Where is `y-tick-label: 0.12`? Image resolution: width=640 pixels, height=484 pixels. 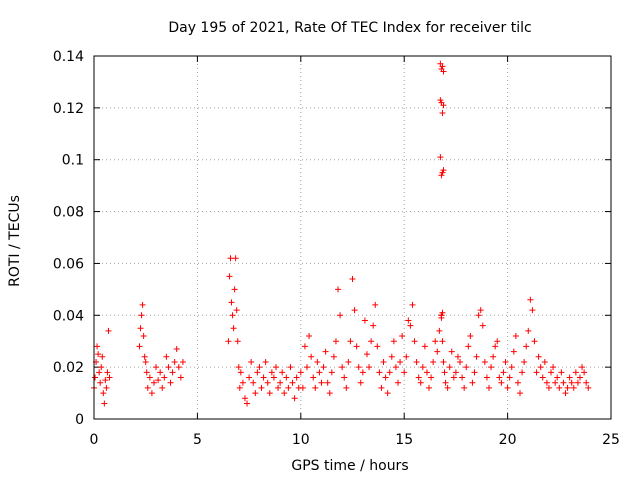
y-tick-label: 0.12 is located at coordinates (68, 109).